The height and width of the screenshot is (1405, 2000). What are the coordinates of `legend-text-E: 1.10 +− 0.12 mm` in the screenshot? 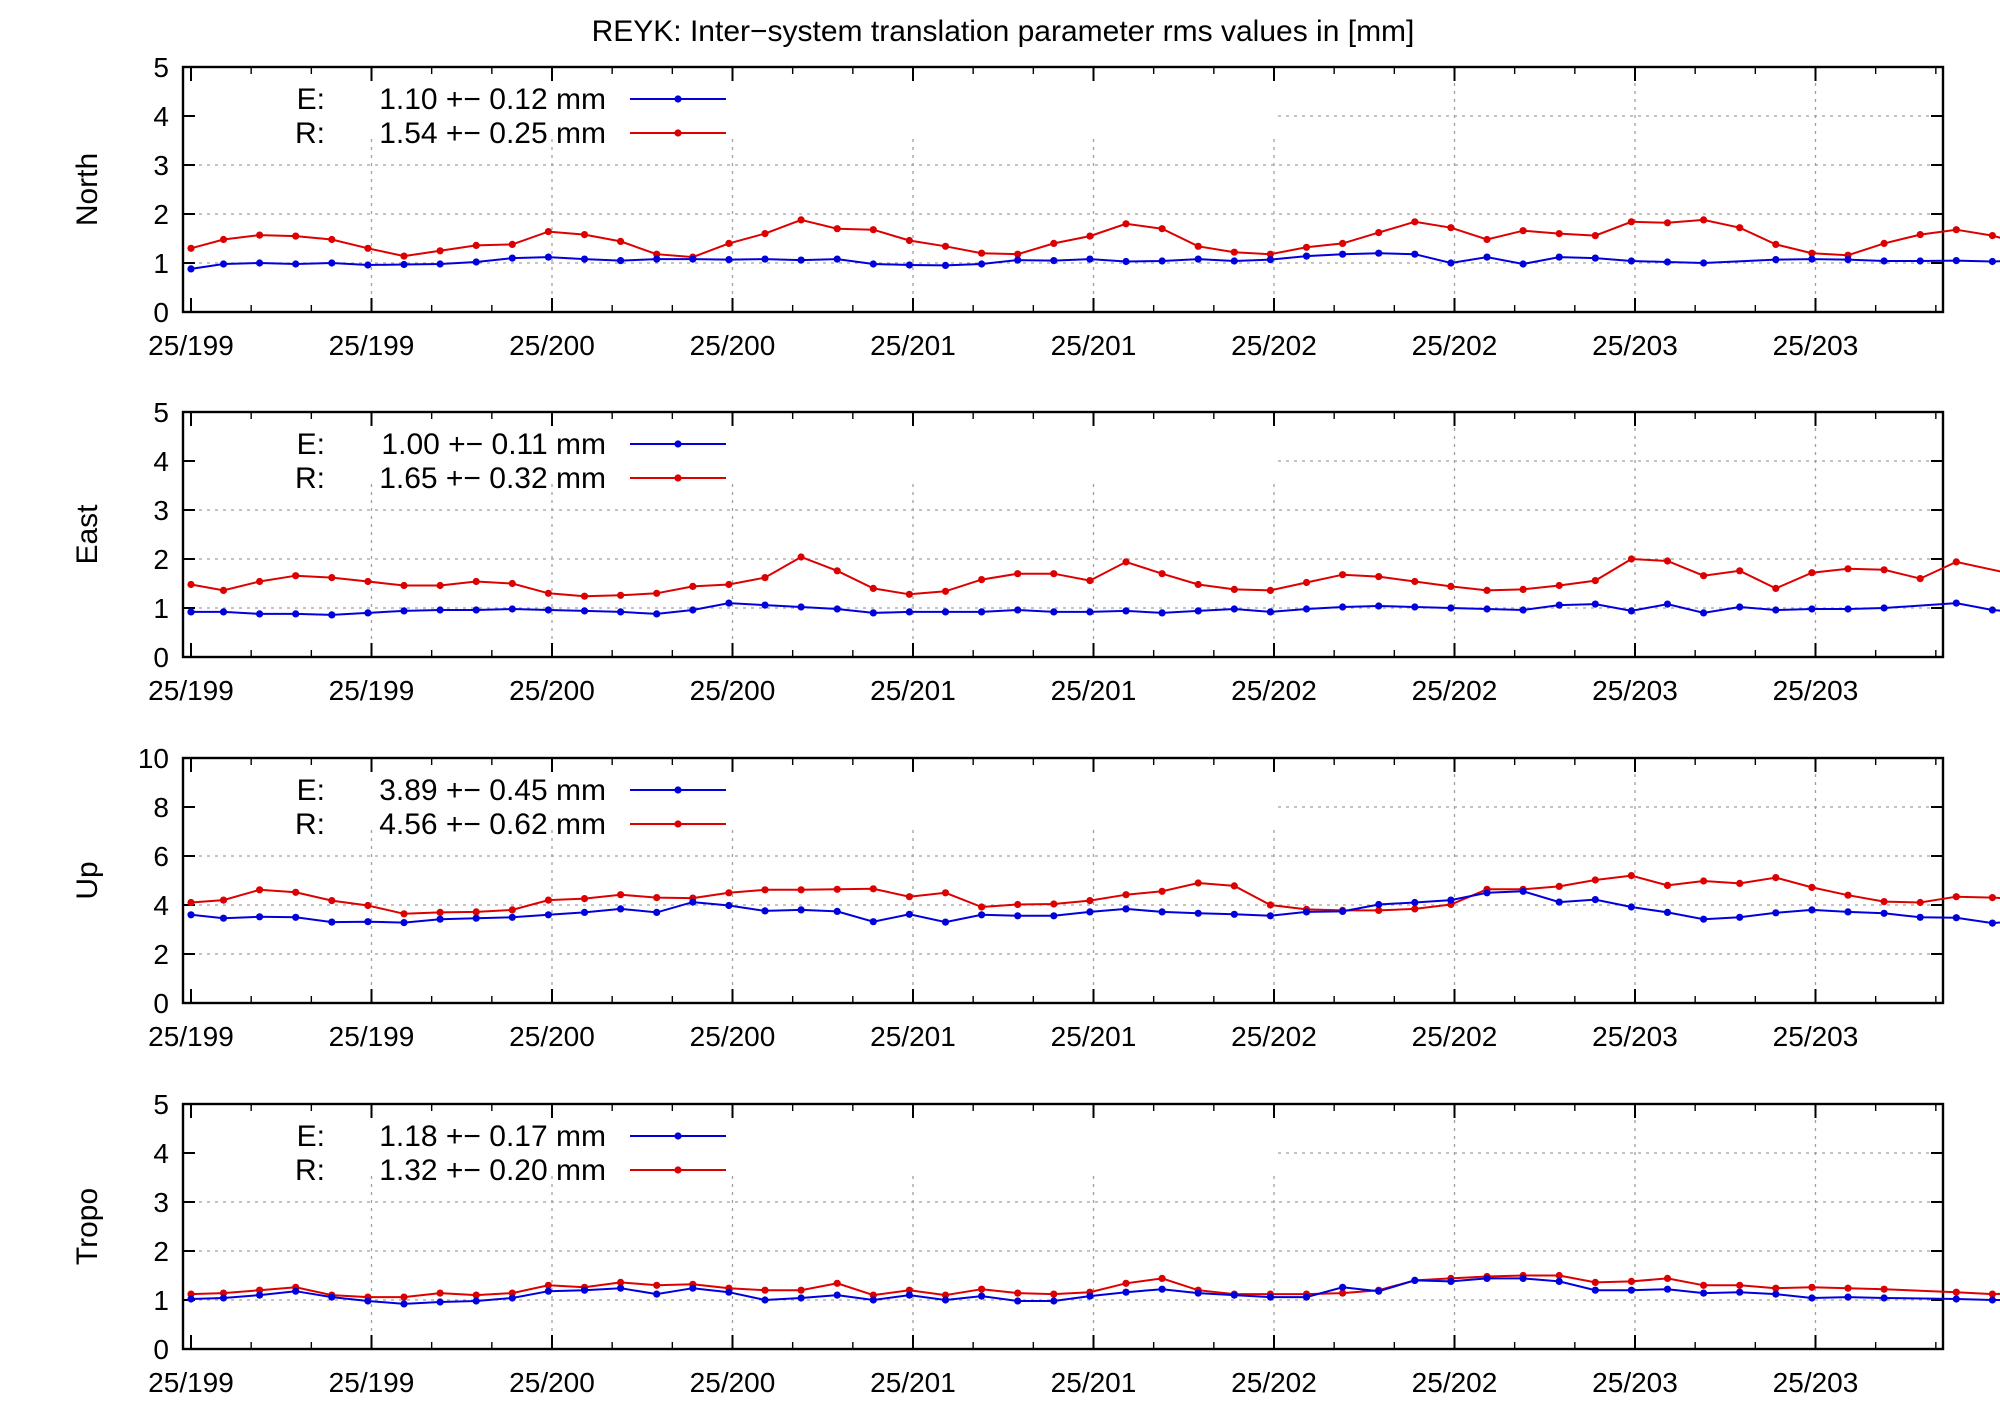 It's located at (492, 99).